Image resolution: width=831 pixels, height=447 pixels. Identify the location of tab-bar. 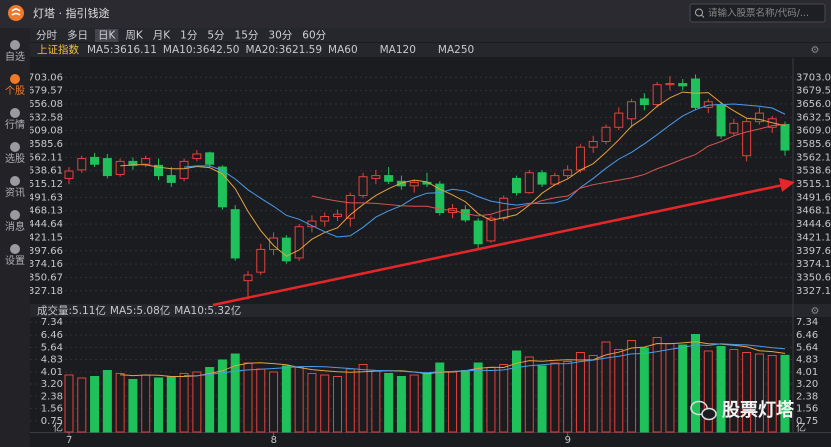
(430, 35).